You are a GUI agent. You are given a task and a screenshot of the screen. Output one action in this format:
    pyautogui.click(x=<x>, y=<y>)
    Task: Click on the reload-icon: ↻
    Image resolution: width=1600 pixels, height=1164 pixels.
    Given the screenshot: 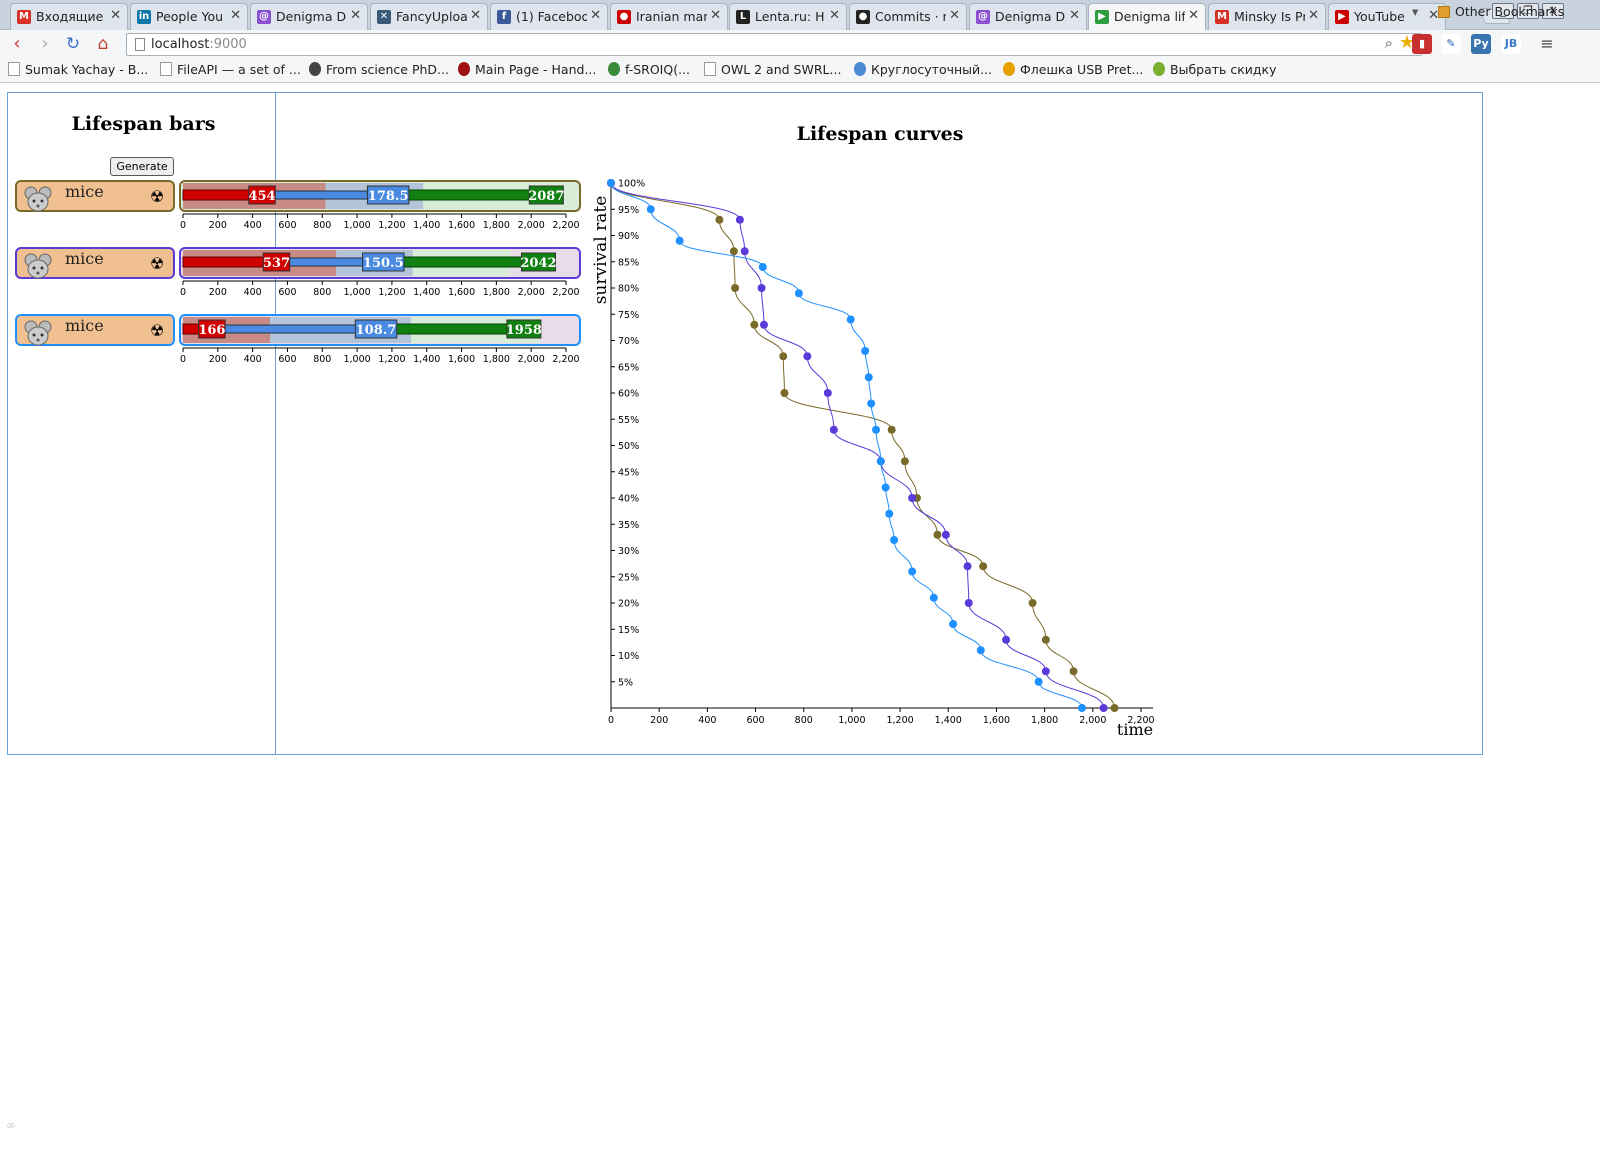 What is the action you would take?
    pyautogui.click(x=73, y=44)
    